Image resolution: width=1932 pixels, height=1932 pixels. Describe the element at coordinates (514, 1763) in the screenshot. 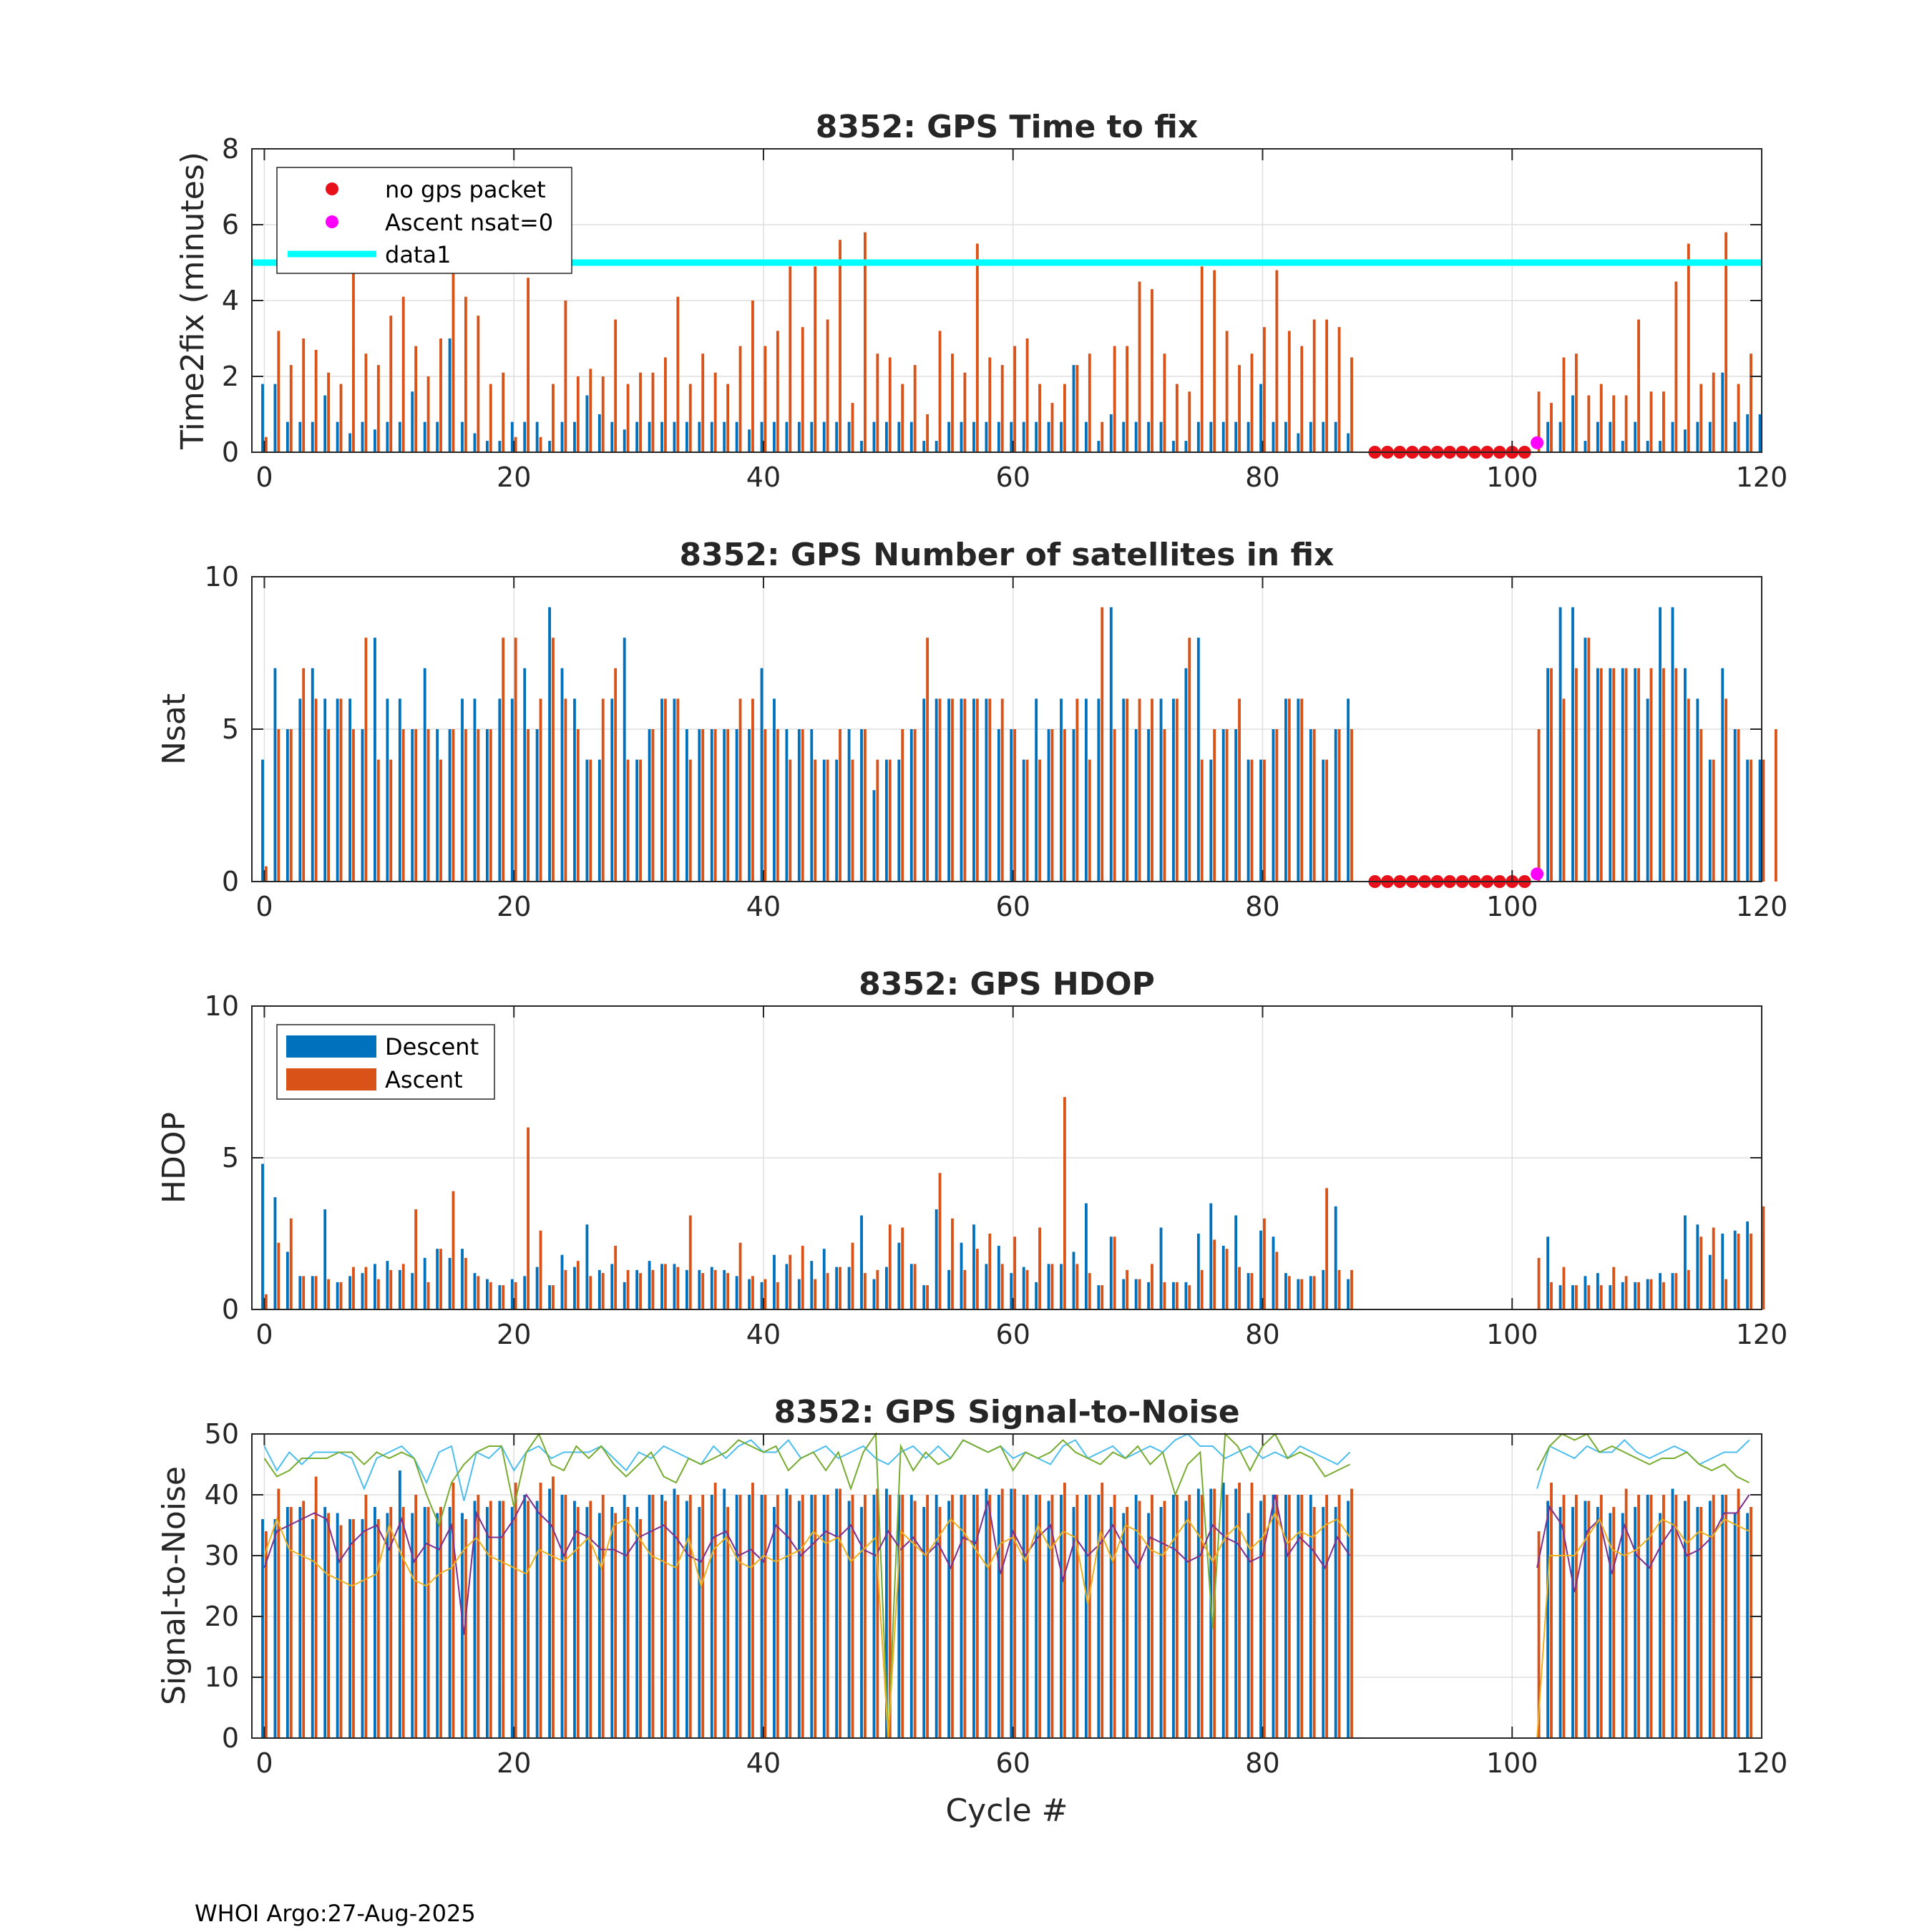

I see `x-tick-label: 20` at that location.